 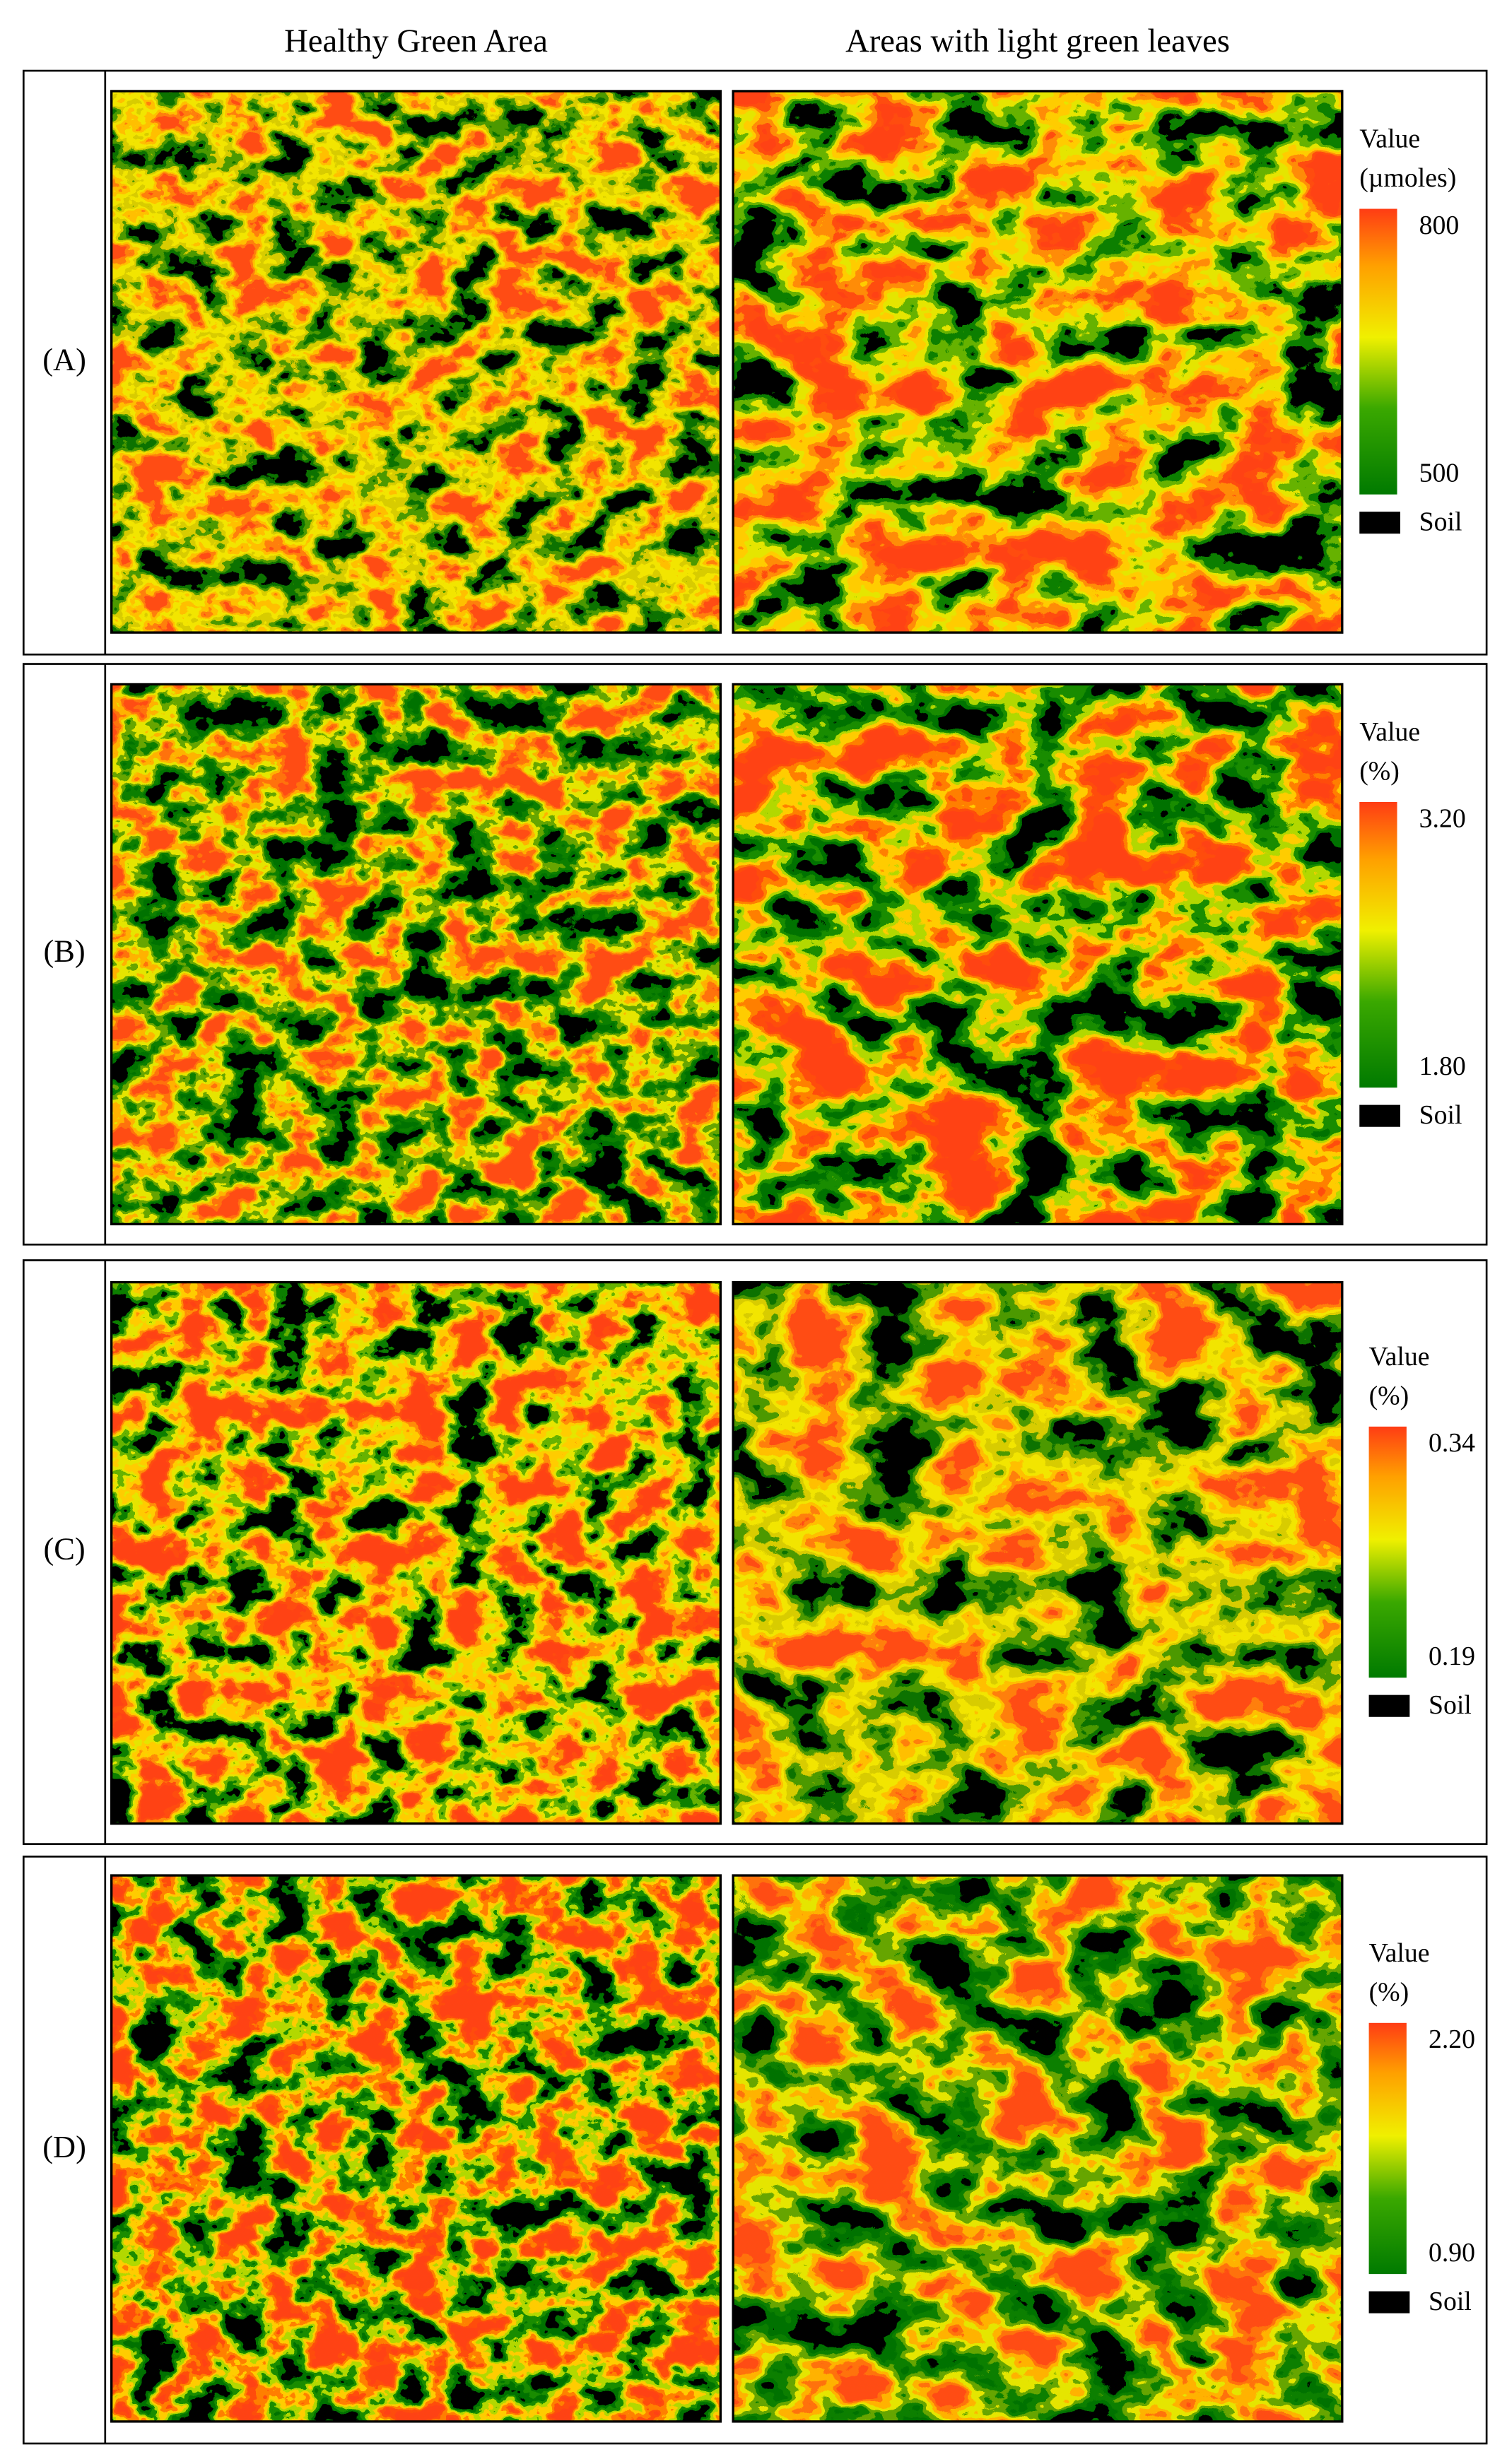 I want to click on legend-min: 0.90, so click(x=1452, y=2253).